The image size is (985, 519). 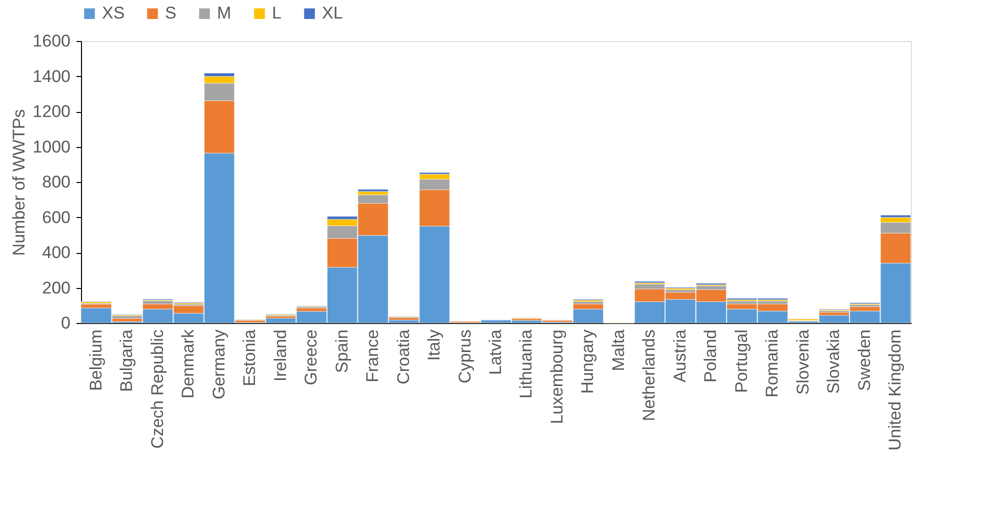 I want to click on y-tick-label: 400, so click(x=56, y=252).